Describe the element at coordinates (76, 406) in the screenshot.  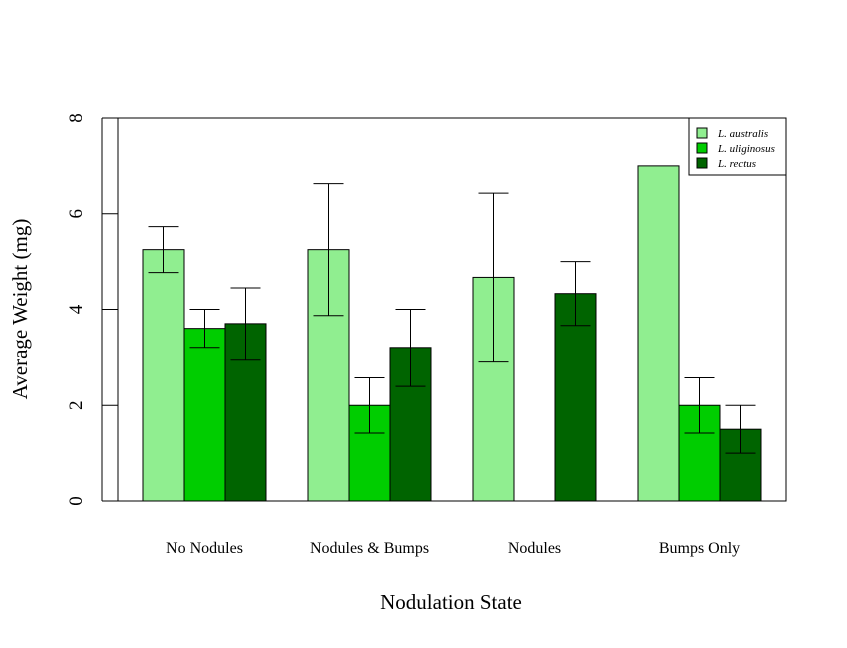
I see `y-tick-label: 2` at that location.